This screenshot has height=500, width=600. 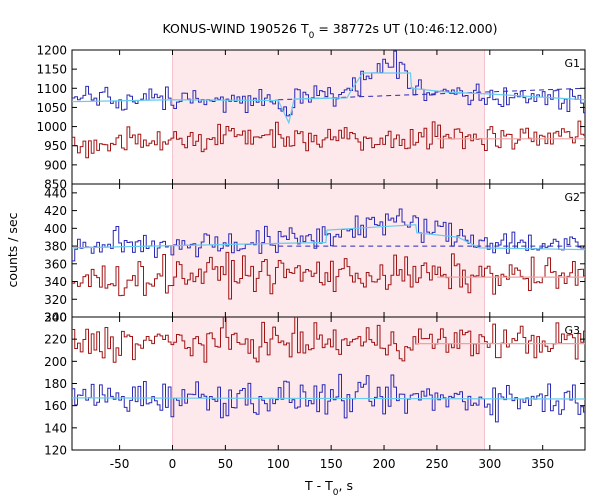 I want to click on count-rate-blue-G3, so click(x=328, y=398).